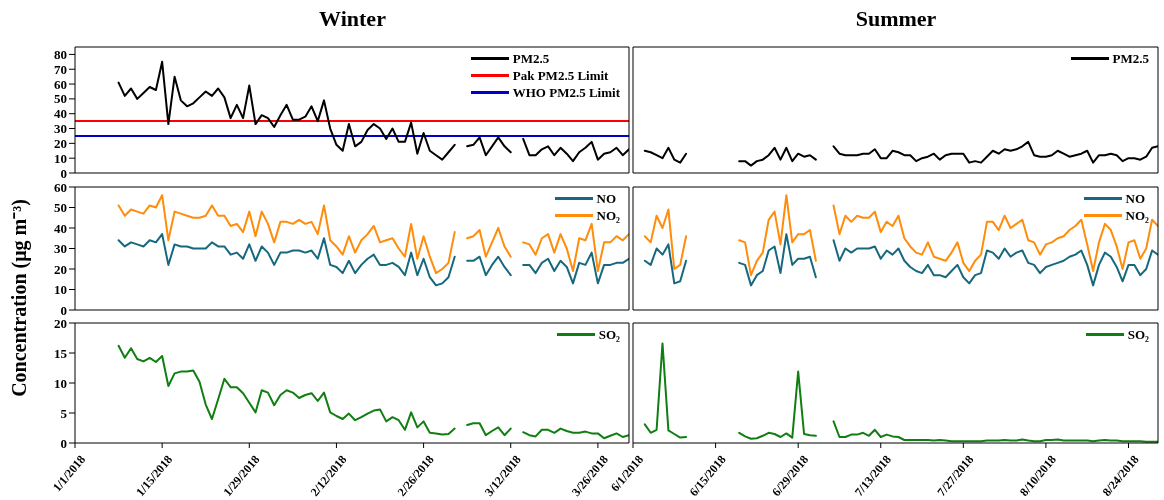 This screenshot has height=500, width=1164. Describe the element at coordinates (60, 69) in the screenshot. I see `y-tick-label: 70` at that location.